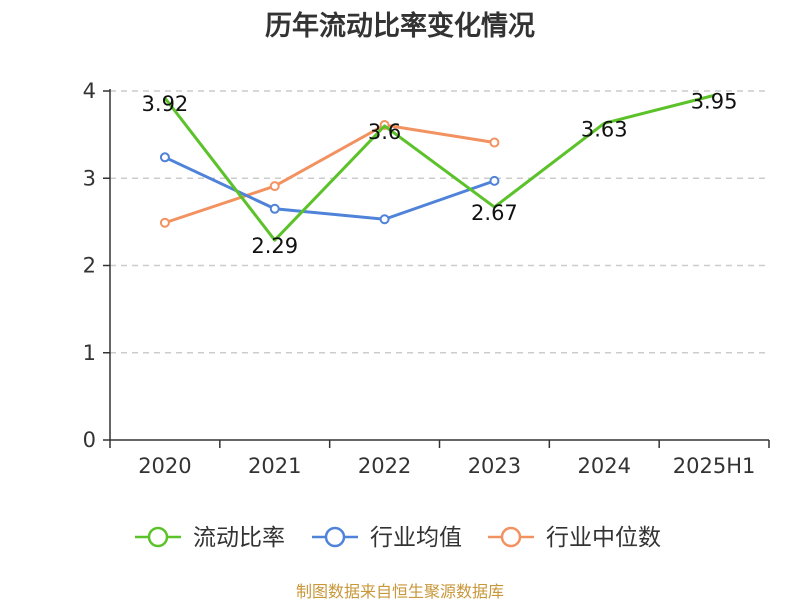 The image size is (800, 602). Describe the element at coordinates (89, 178) in the screenshot. I see `y-tick-label: 3` at that location.